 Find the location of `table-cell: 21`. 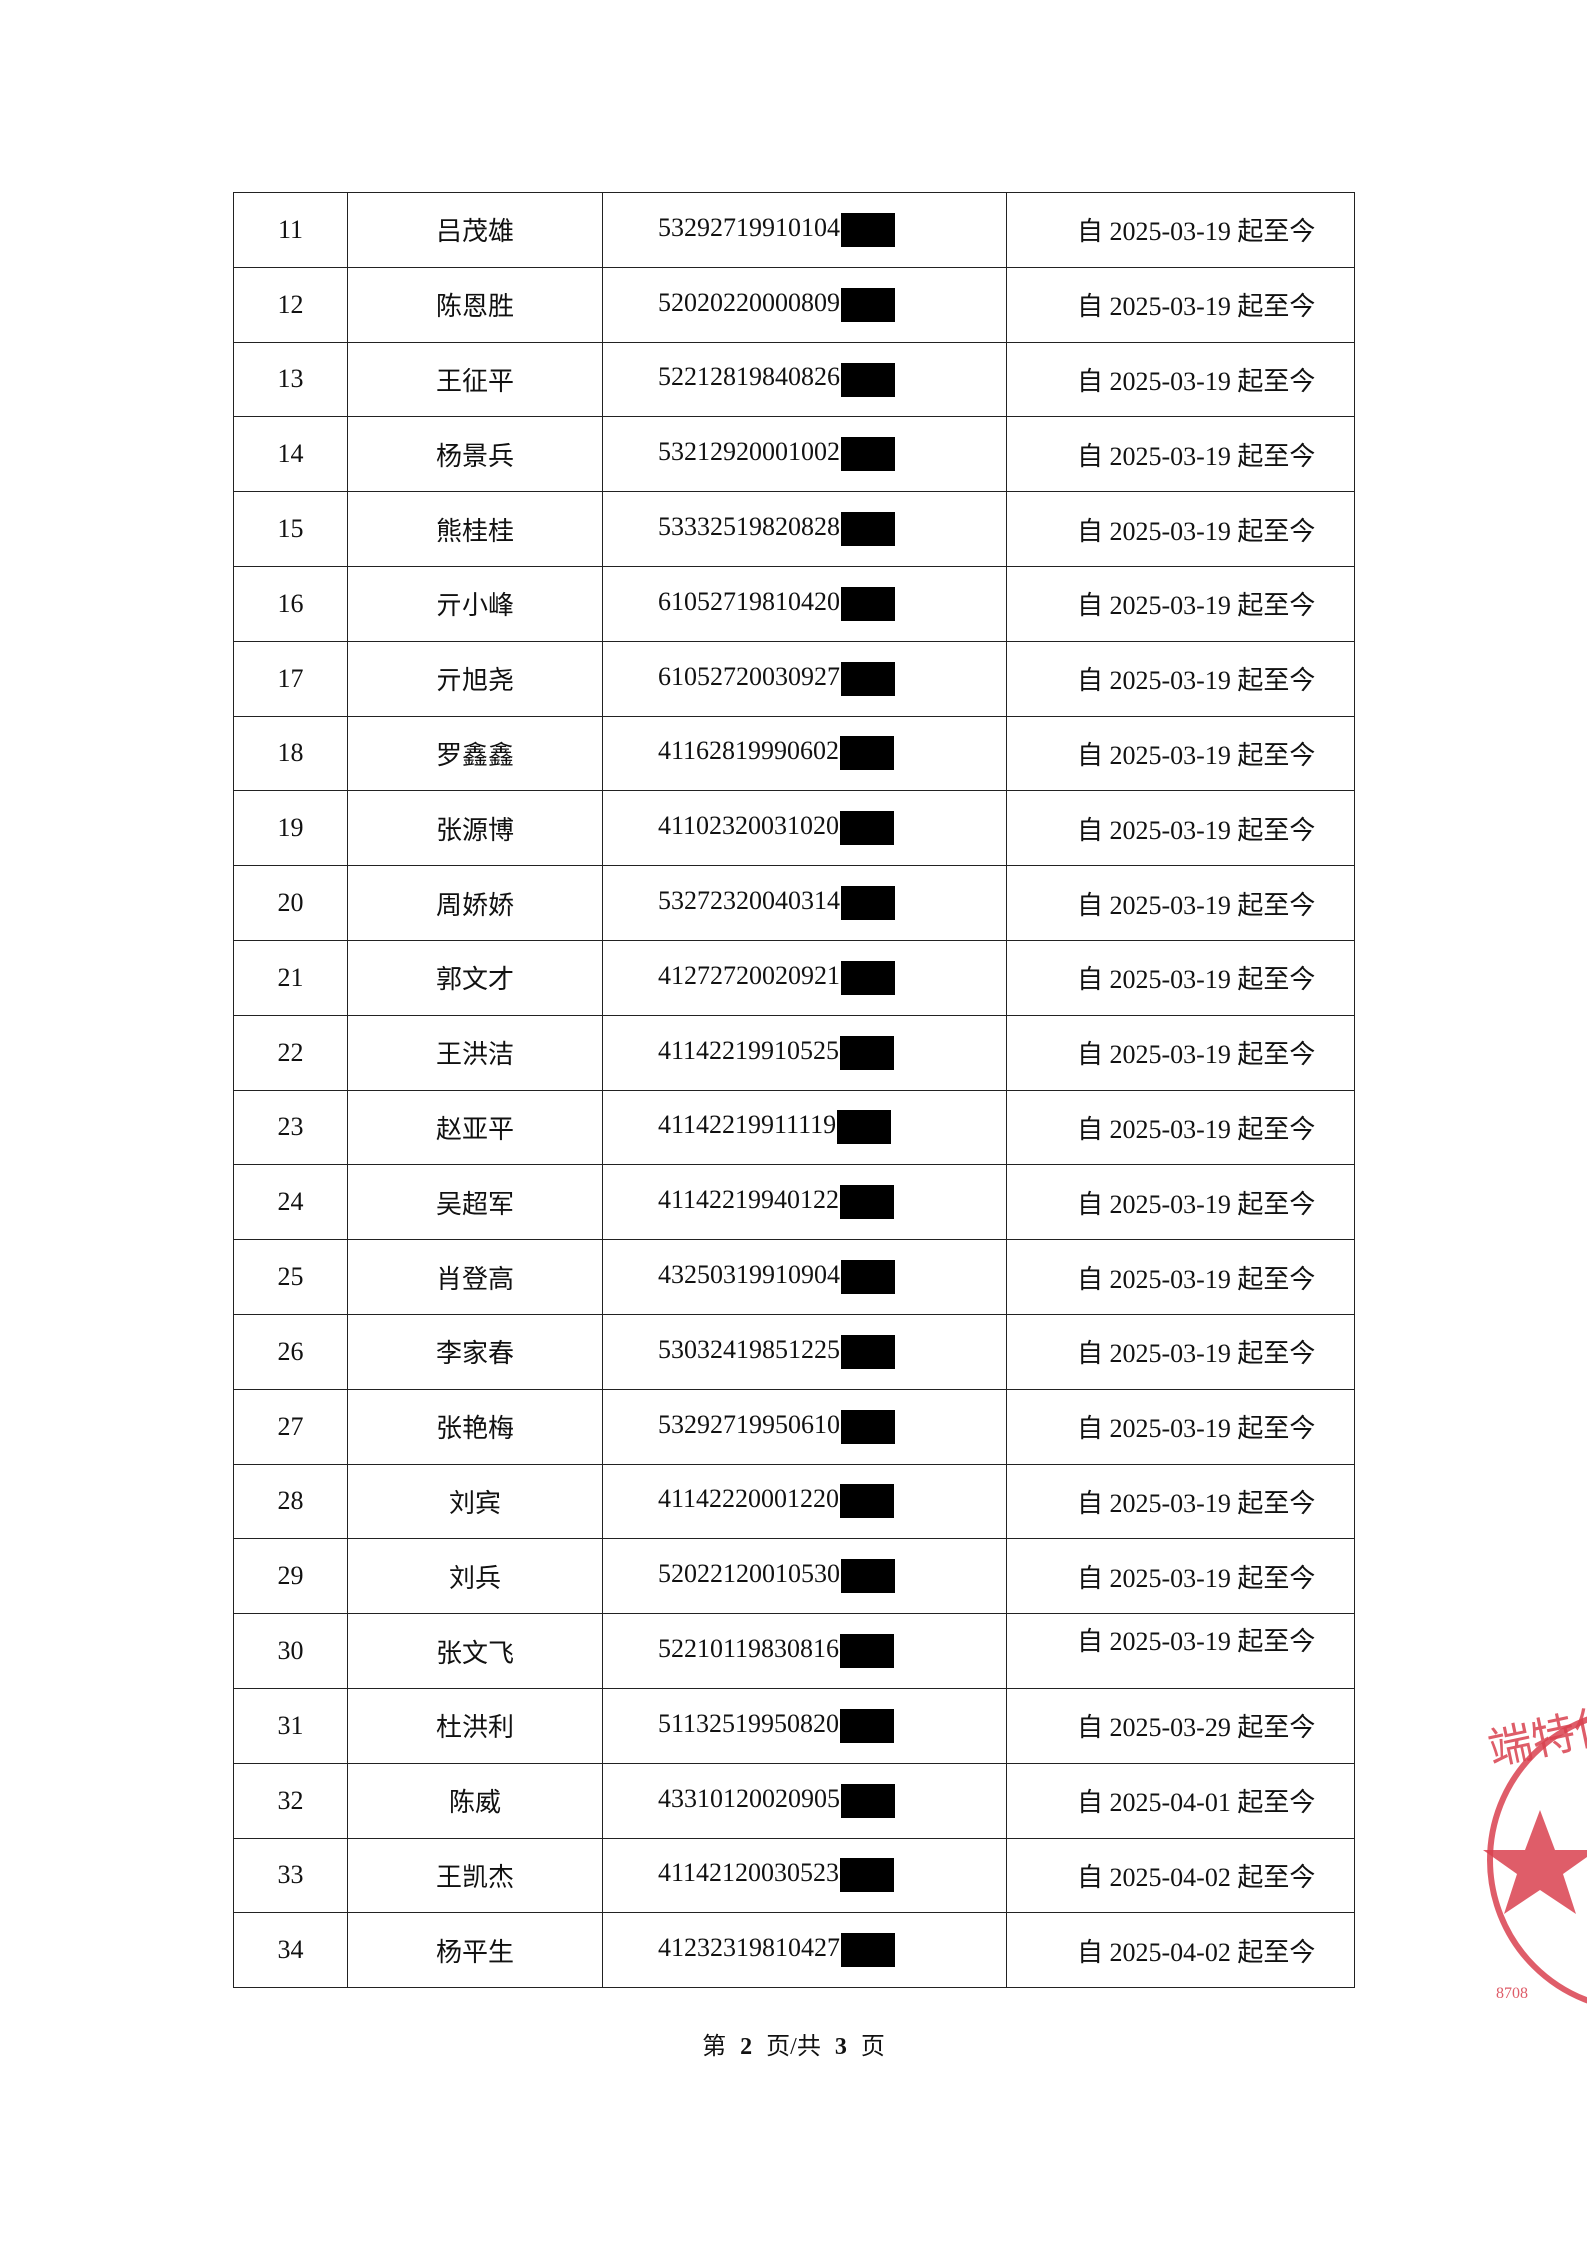

table-cell: 21 is located at coordinates (290, 977).